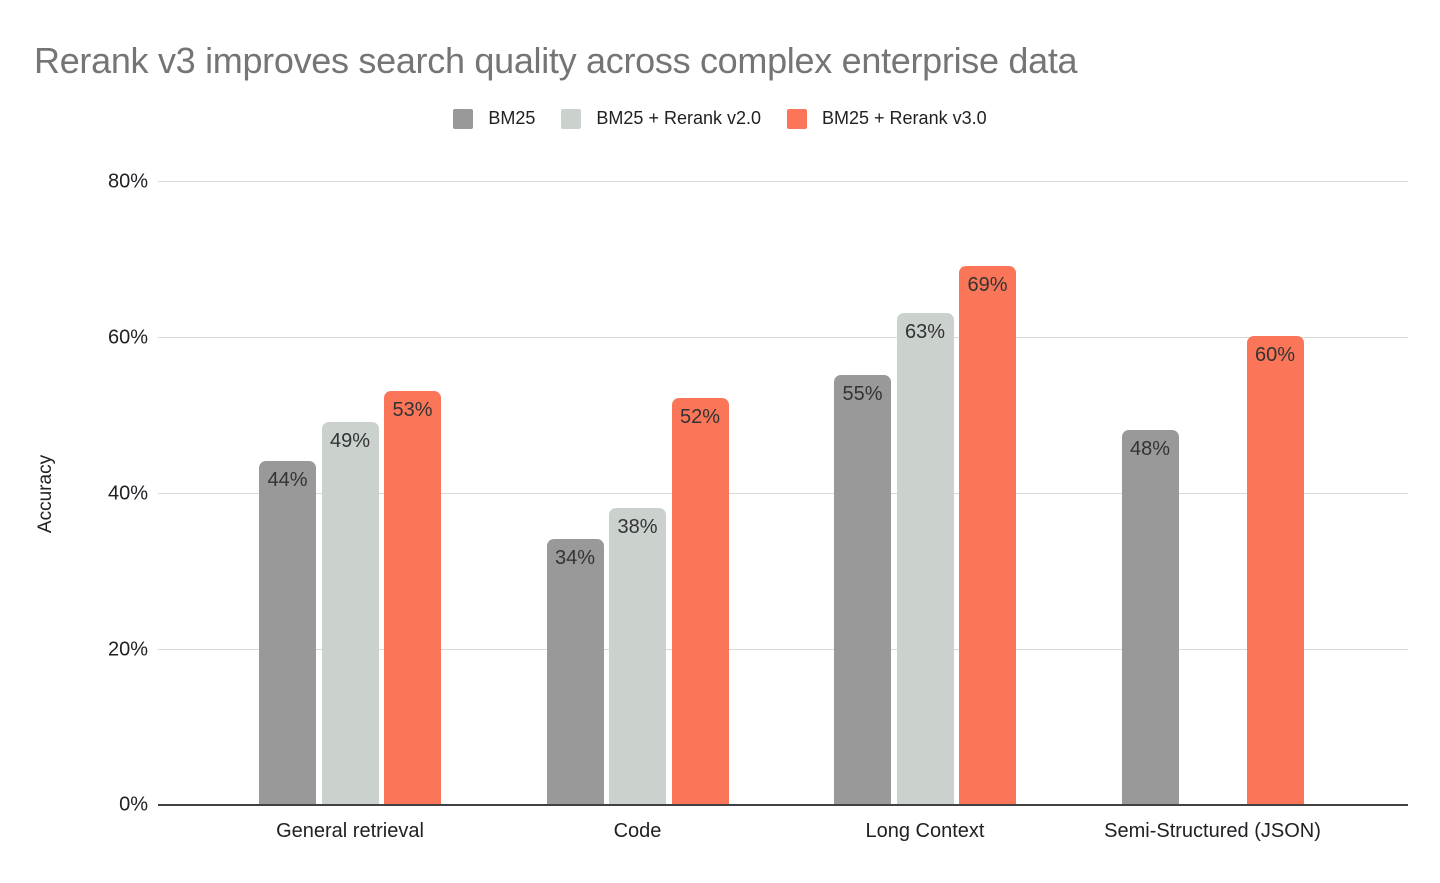 The width and height of the screenshot is (1440, 883). I want to click on bar: 63%, so click(925, 558).